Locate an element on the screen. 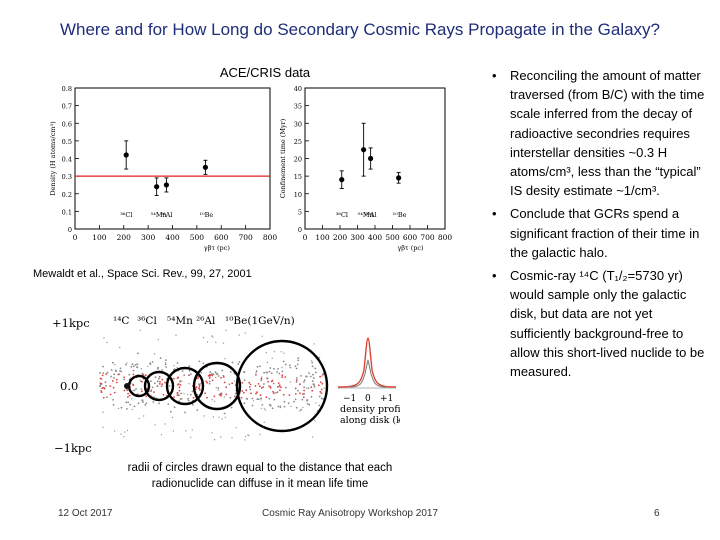 Image resolution: width=720 pixels, height=540 pixels. y-tick-label: 10 is located at coordinates (298, 195).